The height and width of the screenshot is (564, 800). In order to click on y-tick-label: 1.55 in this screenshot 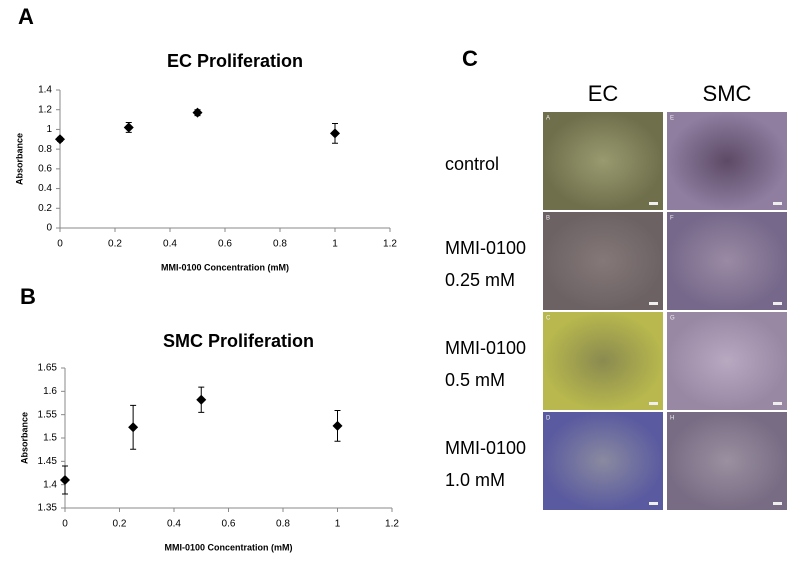, I will do `click(48, 414)`.